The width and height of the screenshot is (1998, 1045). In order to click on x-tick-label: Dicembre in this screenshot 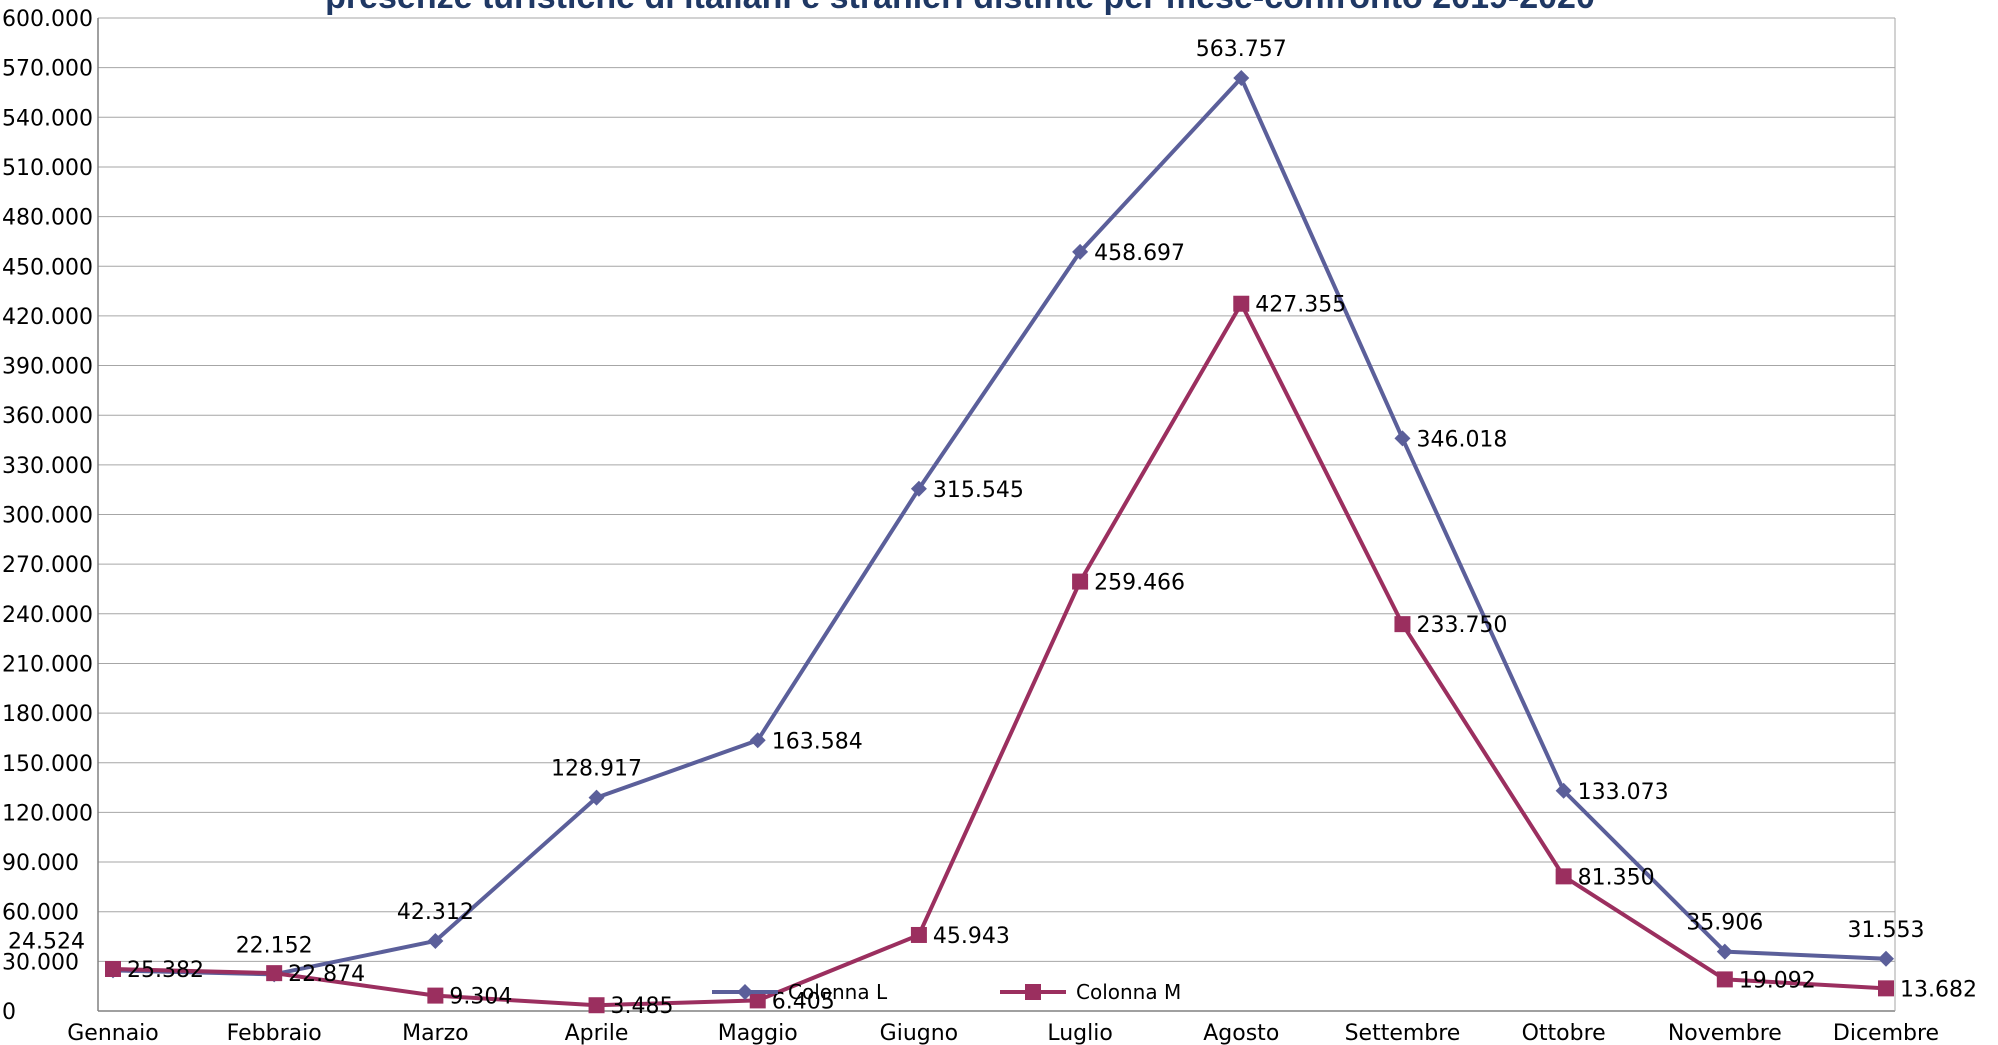, I will do `click(1886, 1033)`.